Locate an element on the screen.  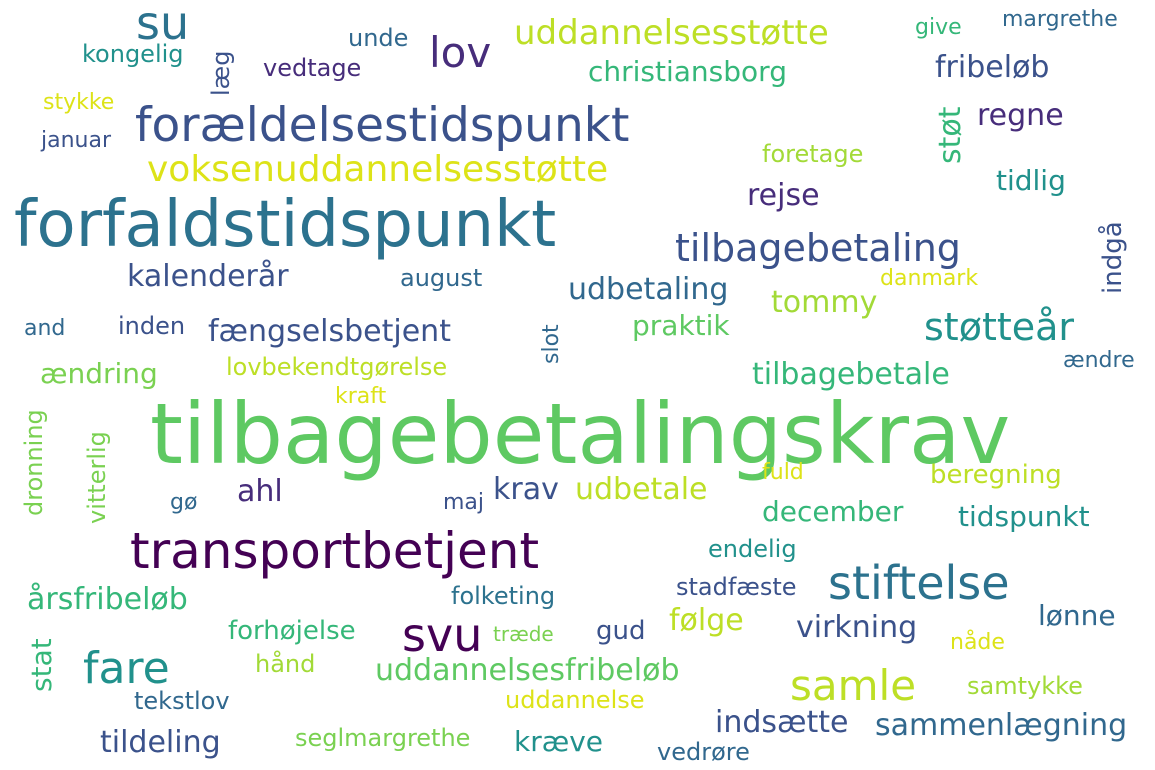
word-lov: lov is located at coordinates (460, 52).